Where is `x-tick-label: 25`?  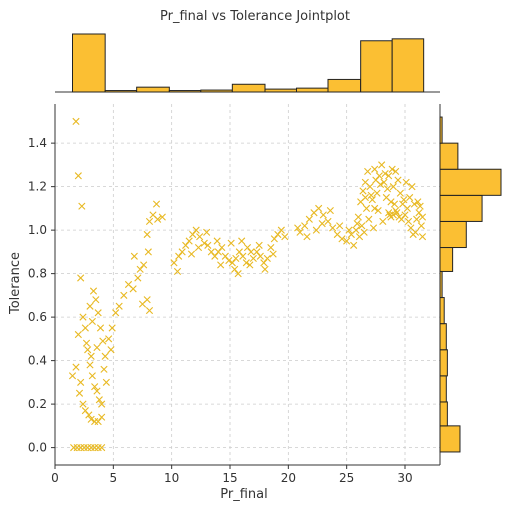
x-tick-label: 25 is located at coordinates (346, 478).